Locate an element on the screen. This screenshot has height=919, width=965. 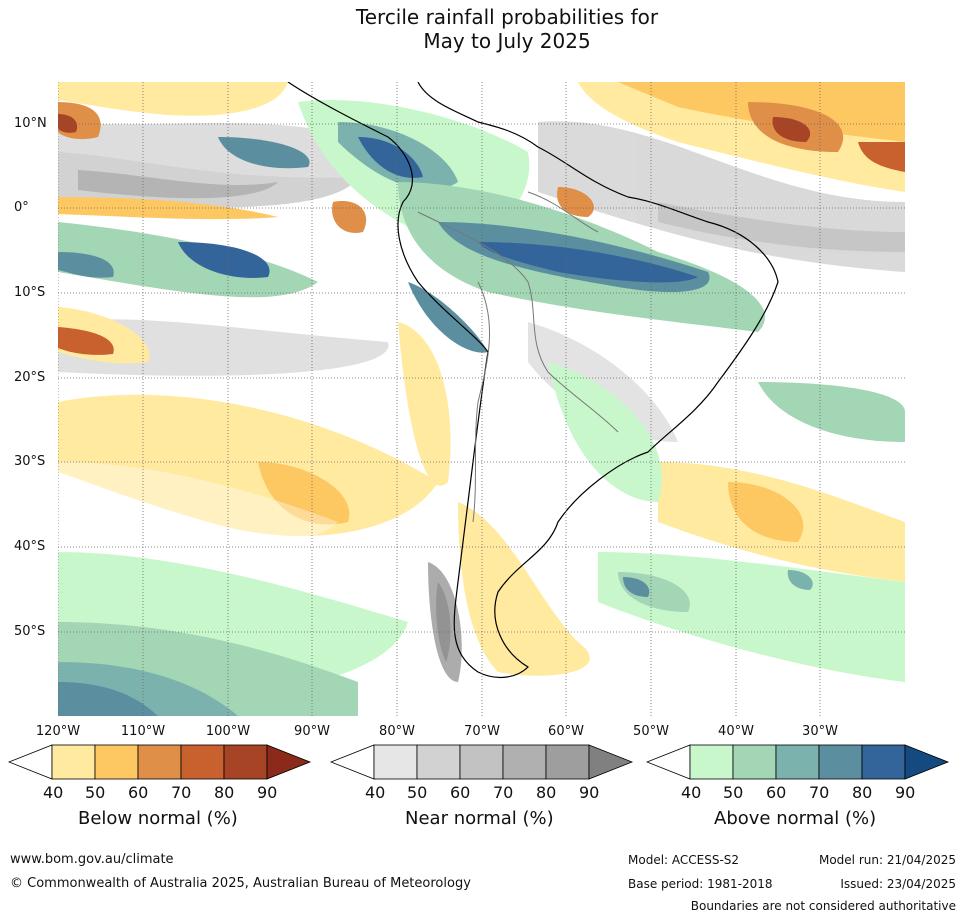
lon-label: 30°W is located at coordinates (820, 731).